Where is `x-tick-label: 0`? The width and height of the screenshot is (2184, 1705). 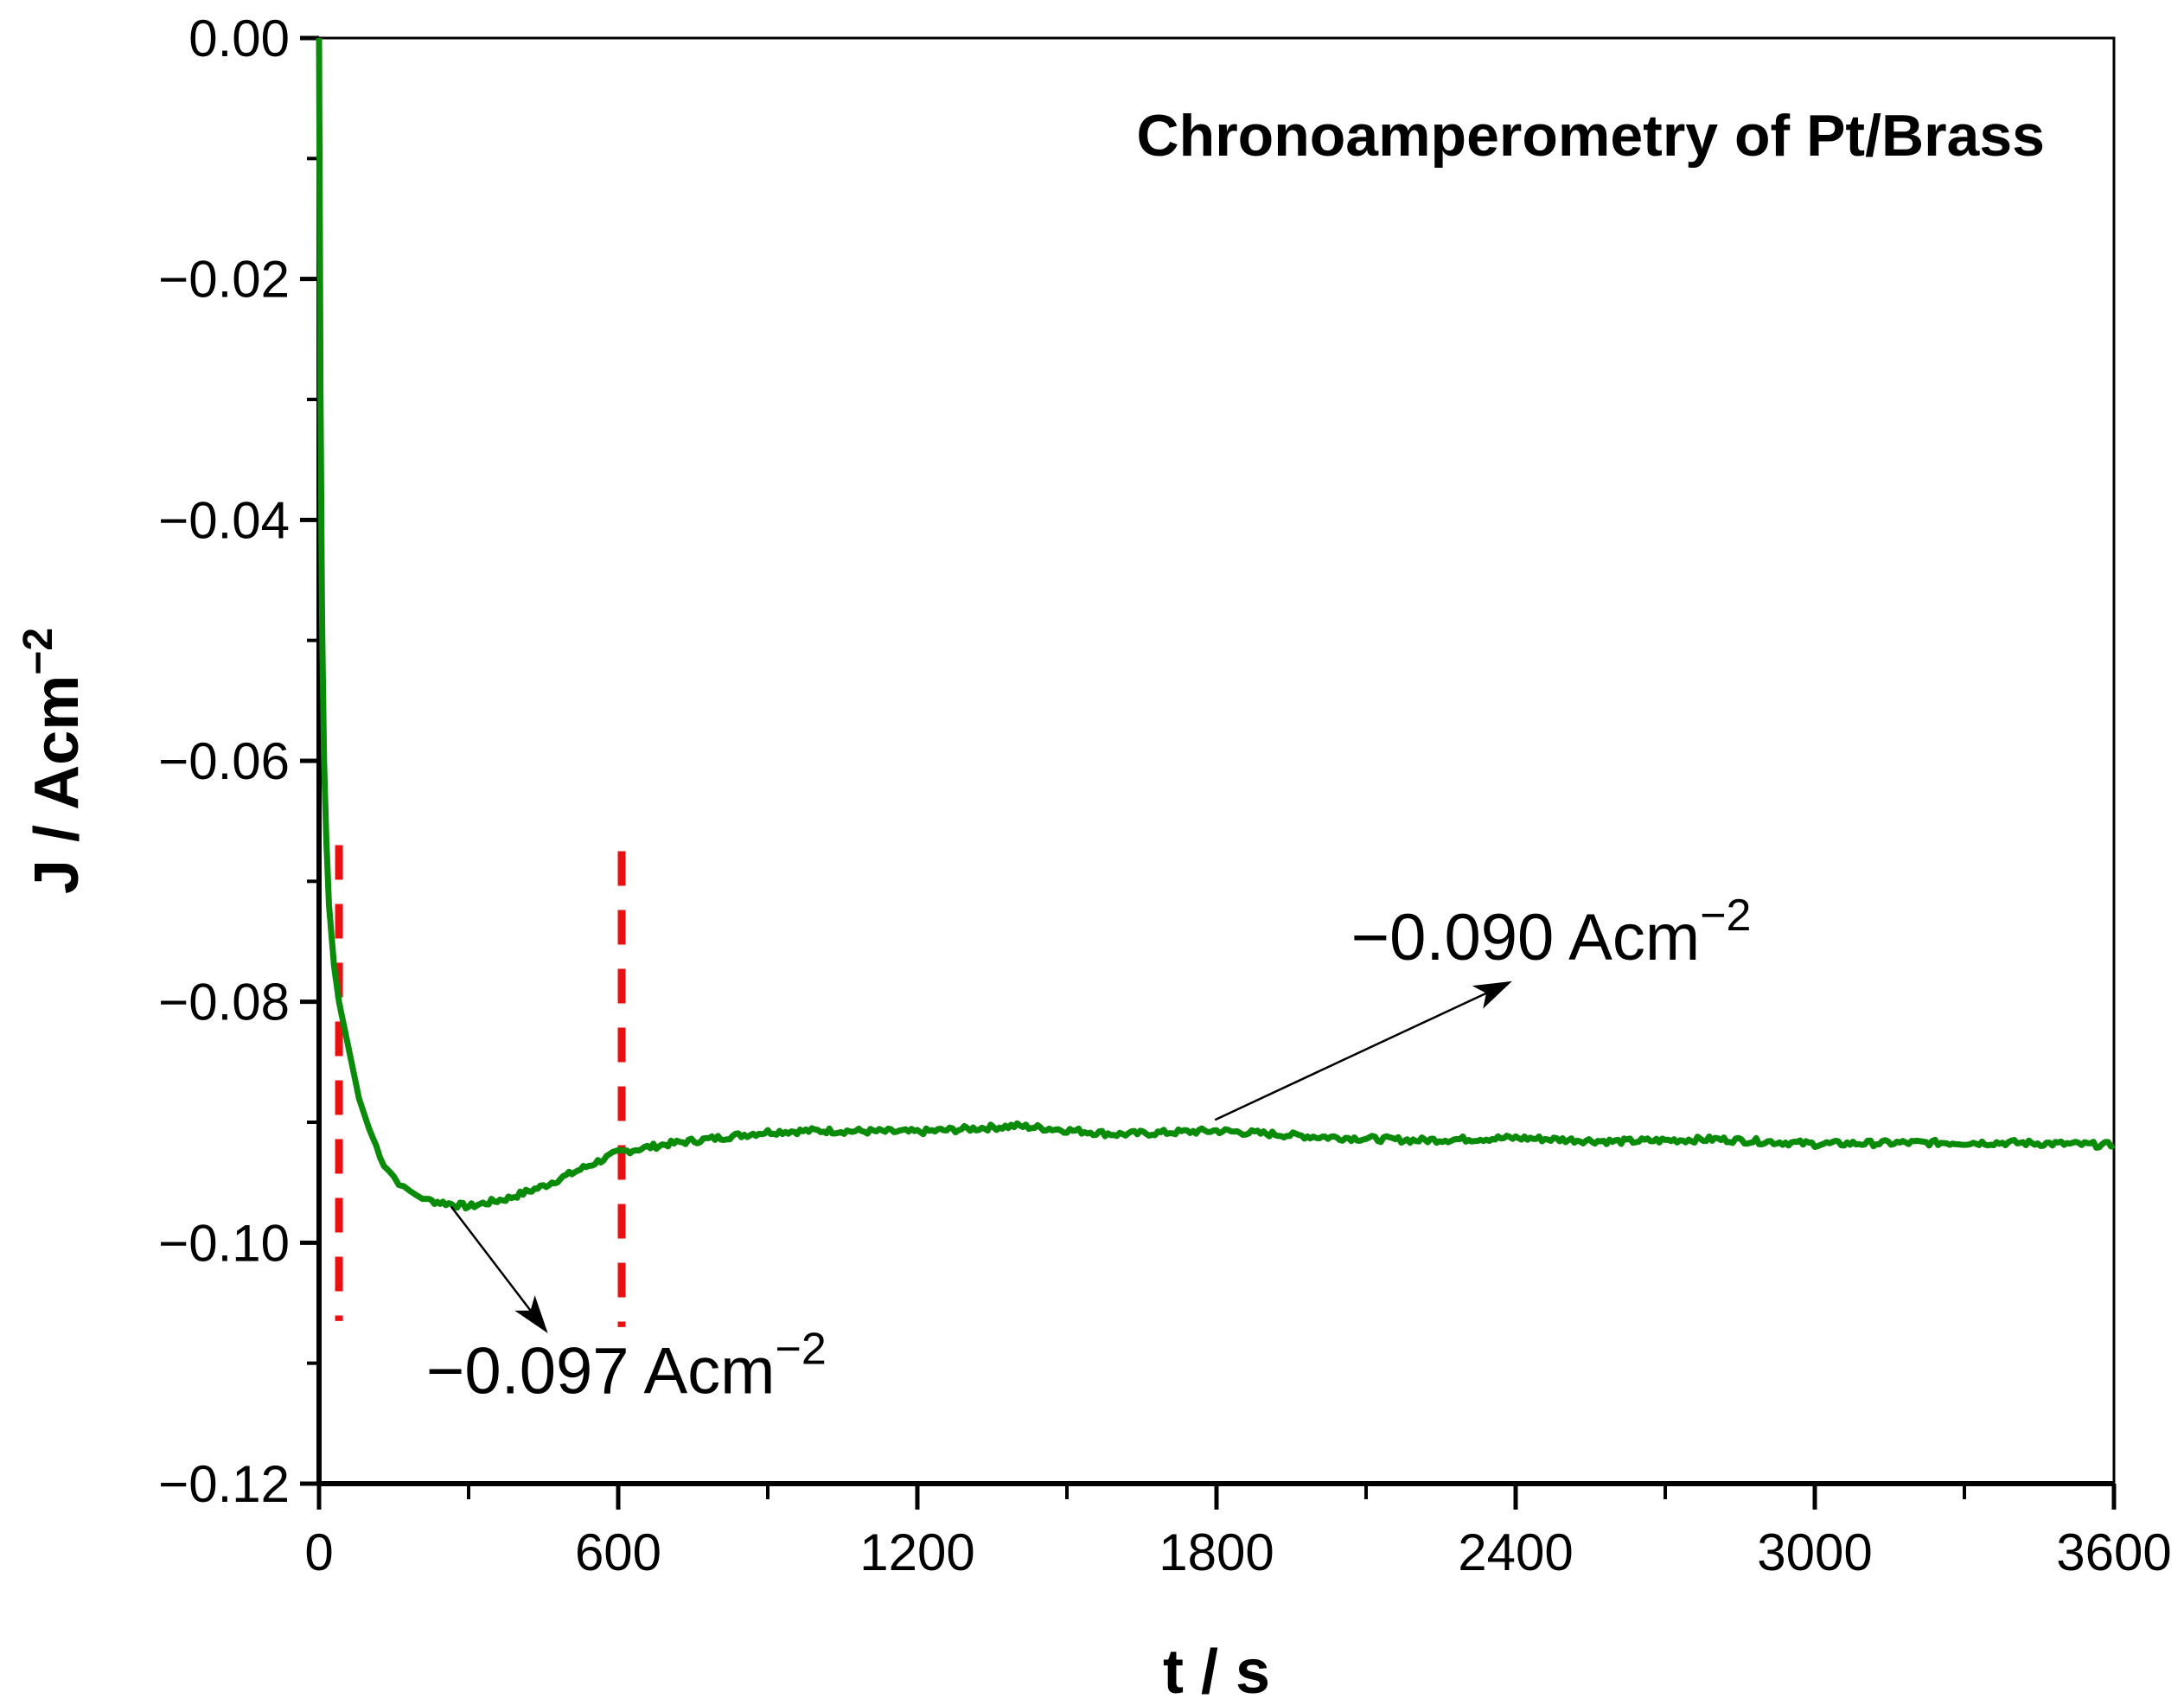
x-tick-label: 0 is located at coordinates (319, 1552).